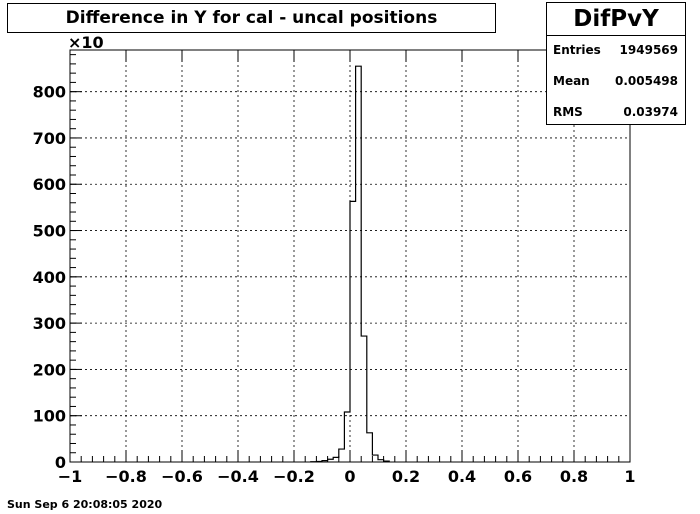  I want to click on stats-row-mean: Mean 0.005498, so click(615, 81).